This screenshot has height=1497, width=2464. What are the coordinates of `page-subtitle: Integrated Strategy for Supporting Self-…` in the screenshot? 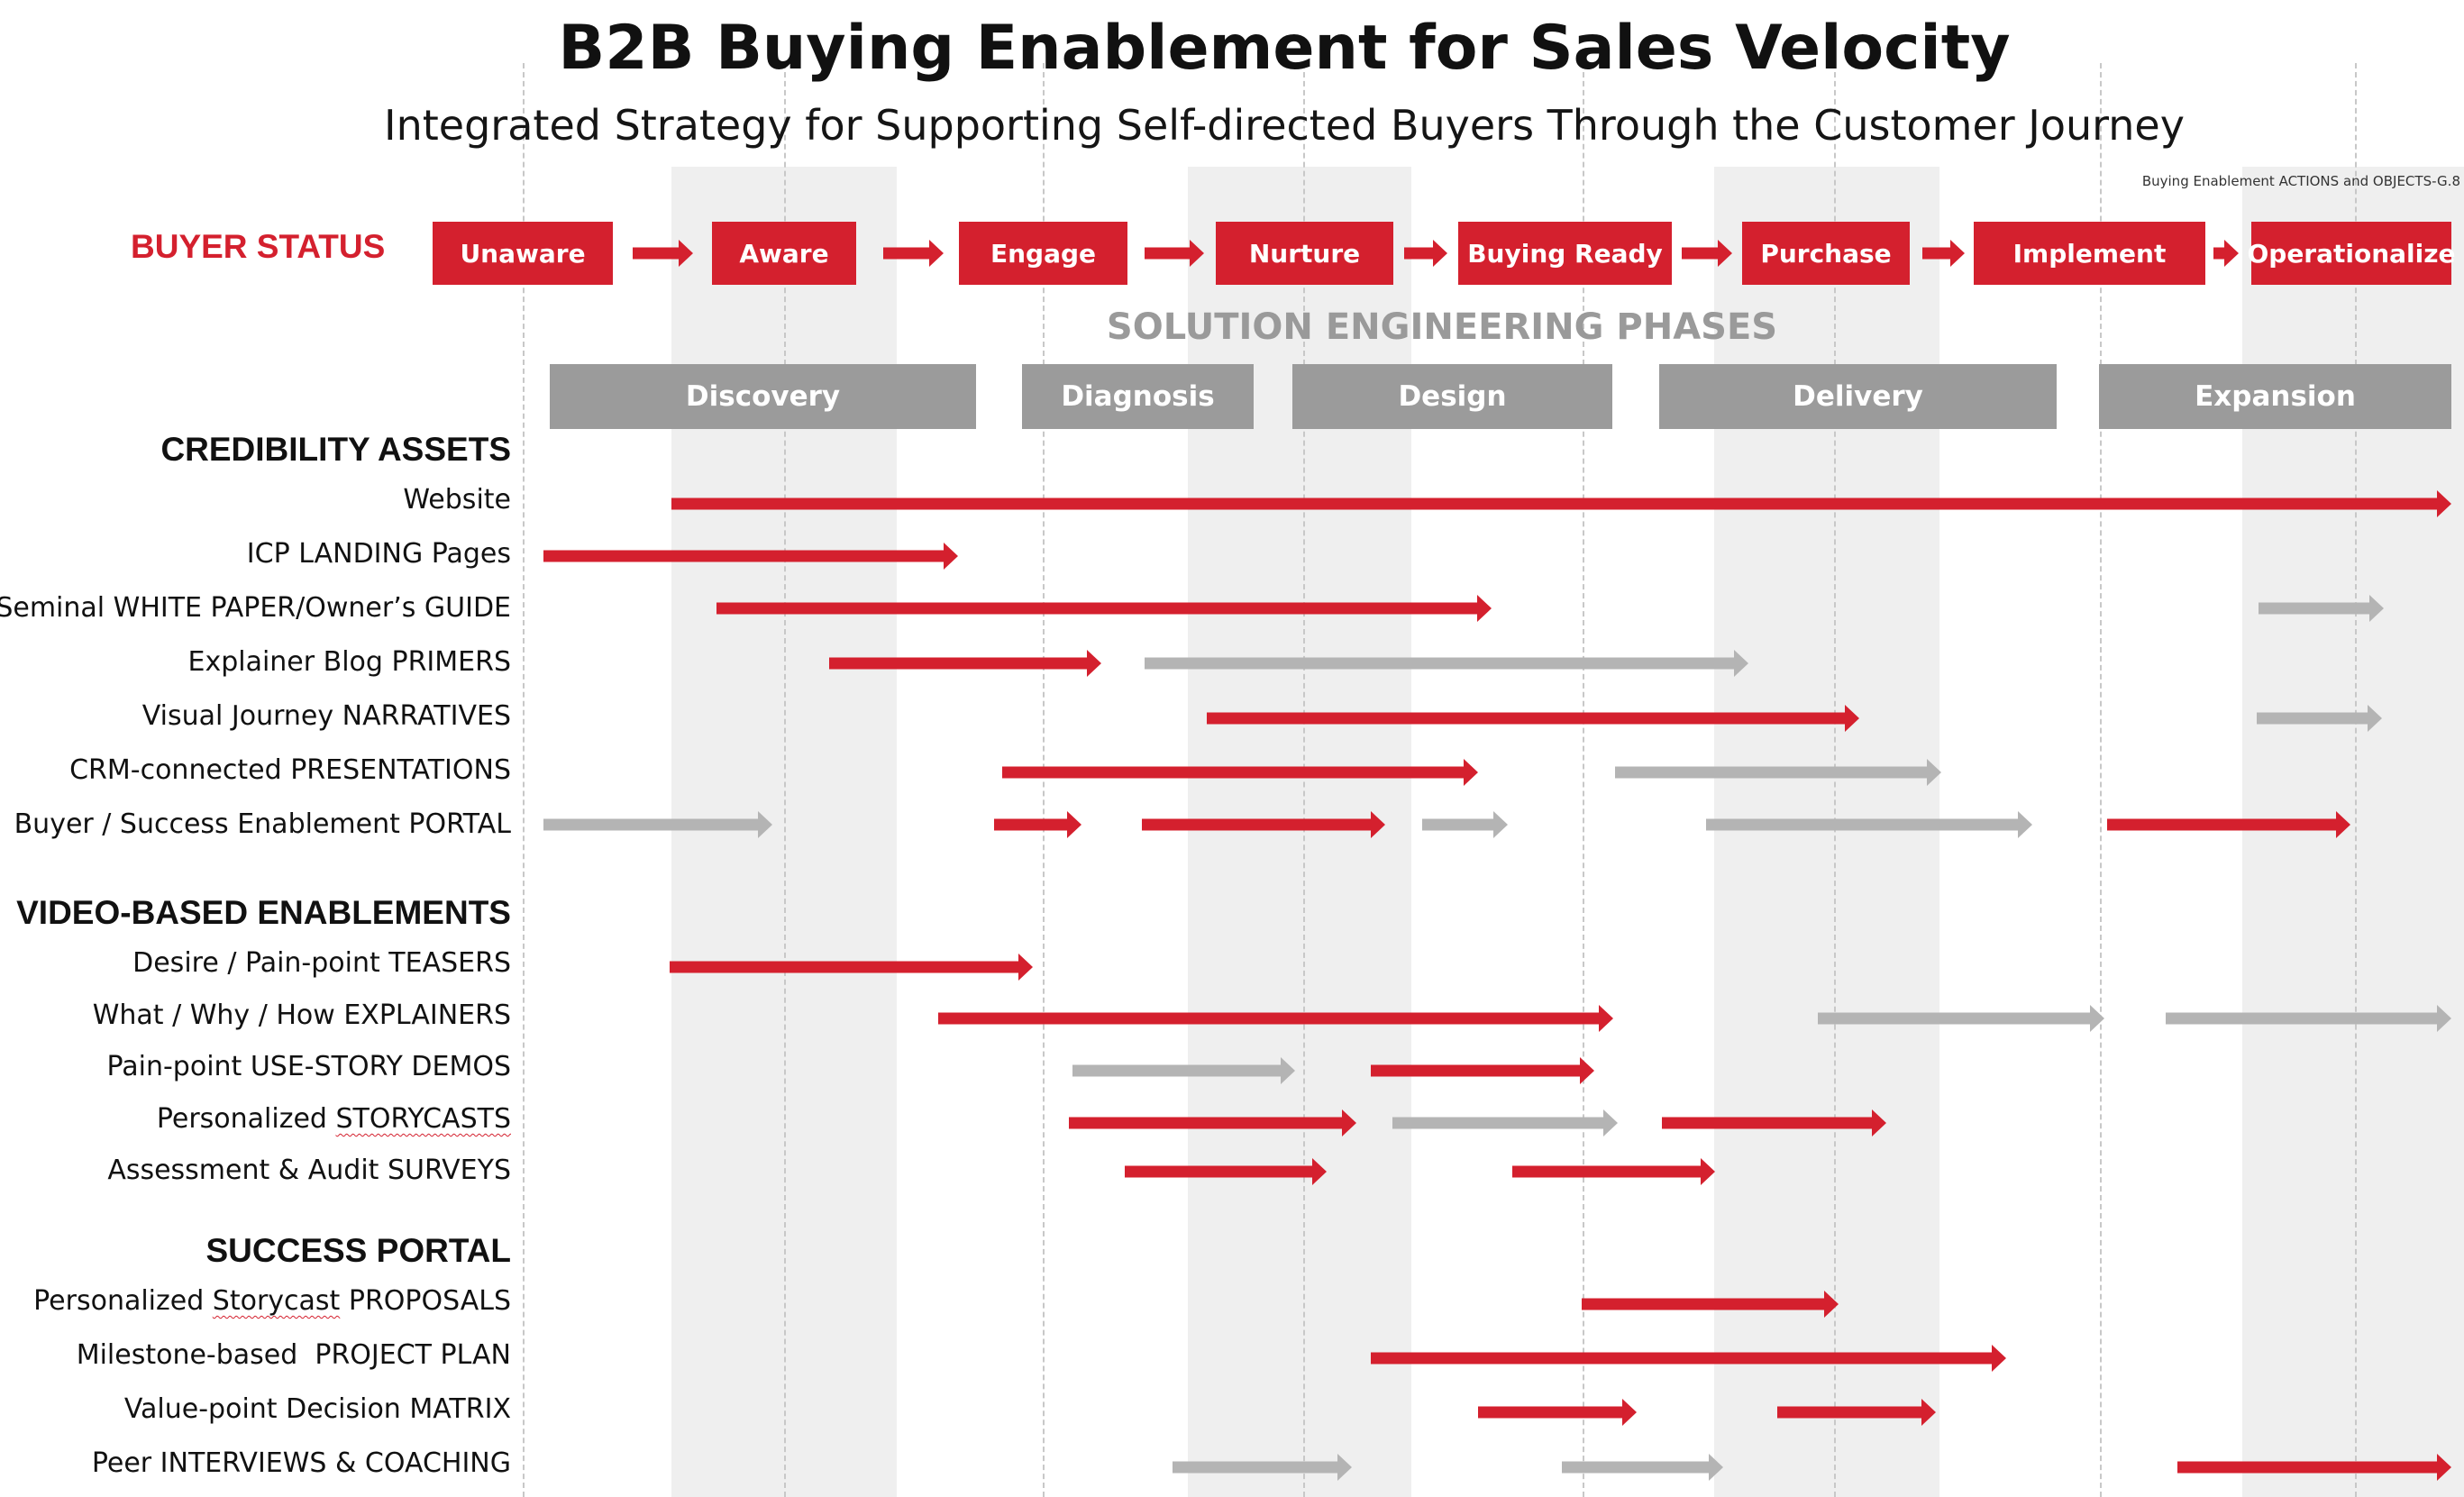 It's located at (1284, 125).